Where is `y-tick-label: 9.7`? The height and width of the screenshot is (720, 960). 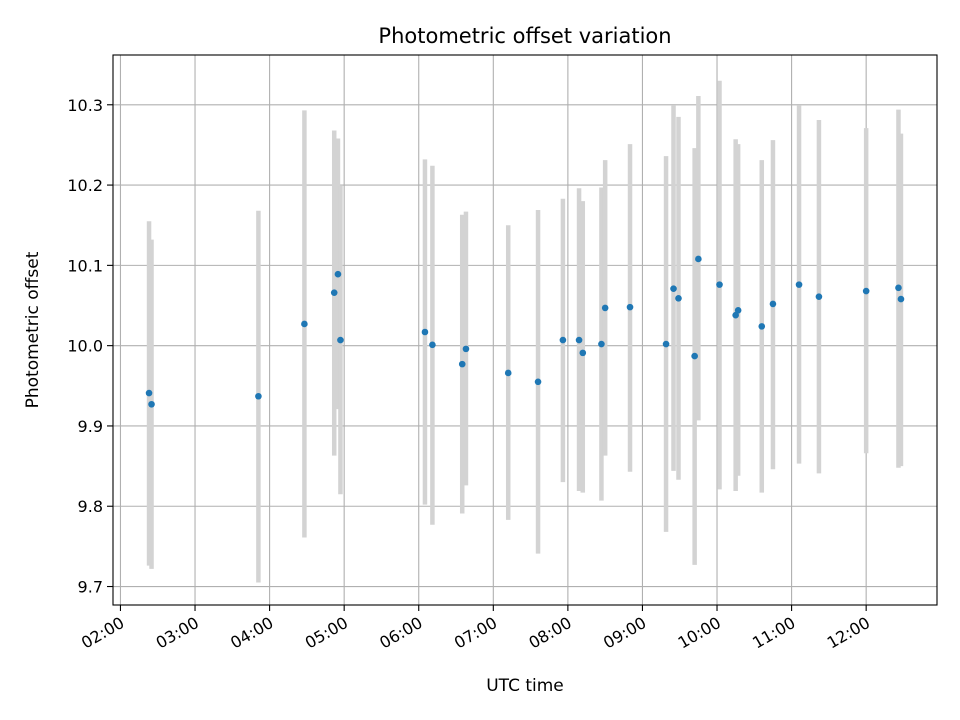 y-tick-label: 9.7 is located at coordinates (90, 587).